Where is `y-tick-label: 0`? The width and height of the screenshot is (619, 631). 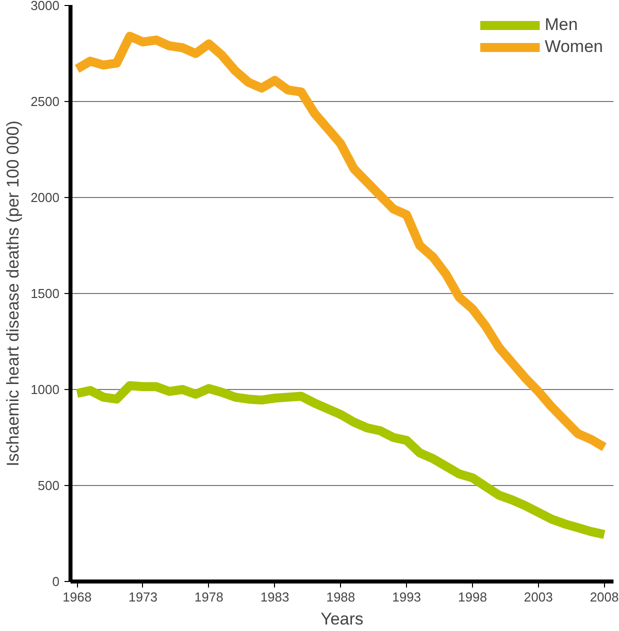 y-tick-label: 0 is located at coordinates (56, 581).